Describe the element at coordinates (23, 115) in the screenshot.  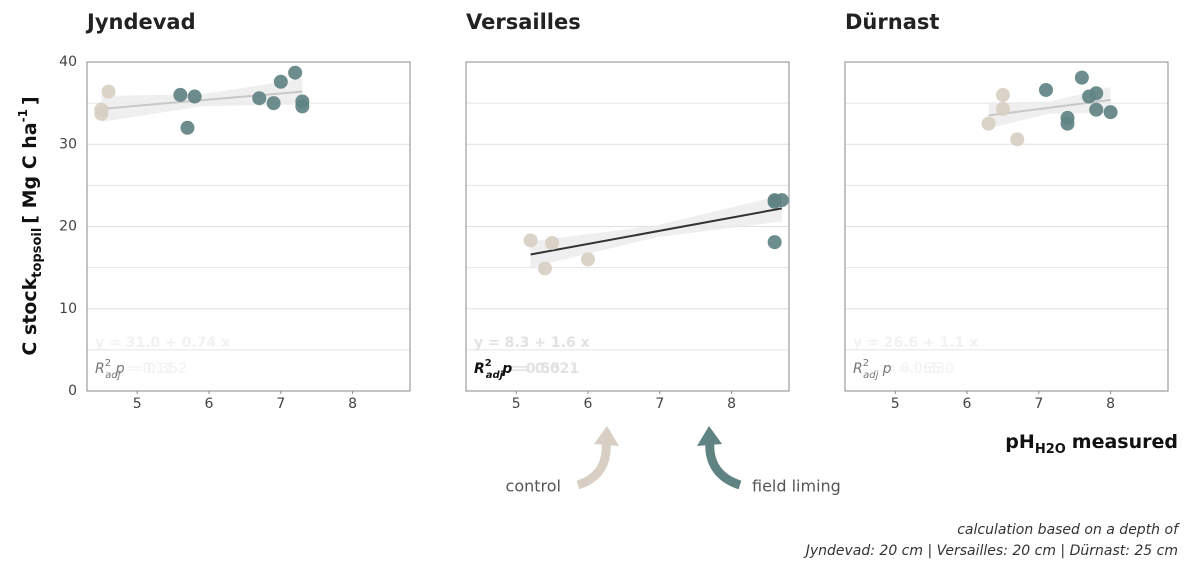
I see `y-label-sup: -1` at that location.